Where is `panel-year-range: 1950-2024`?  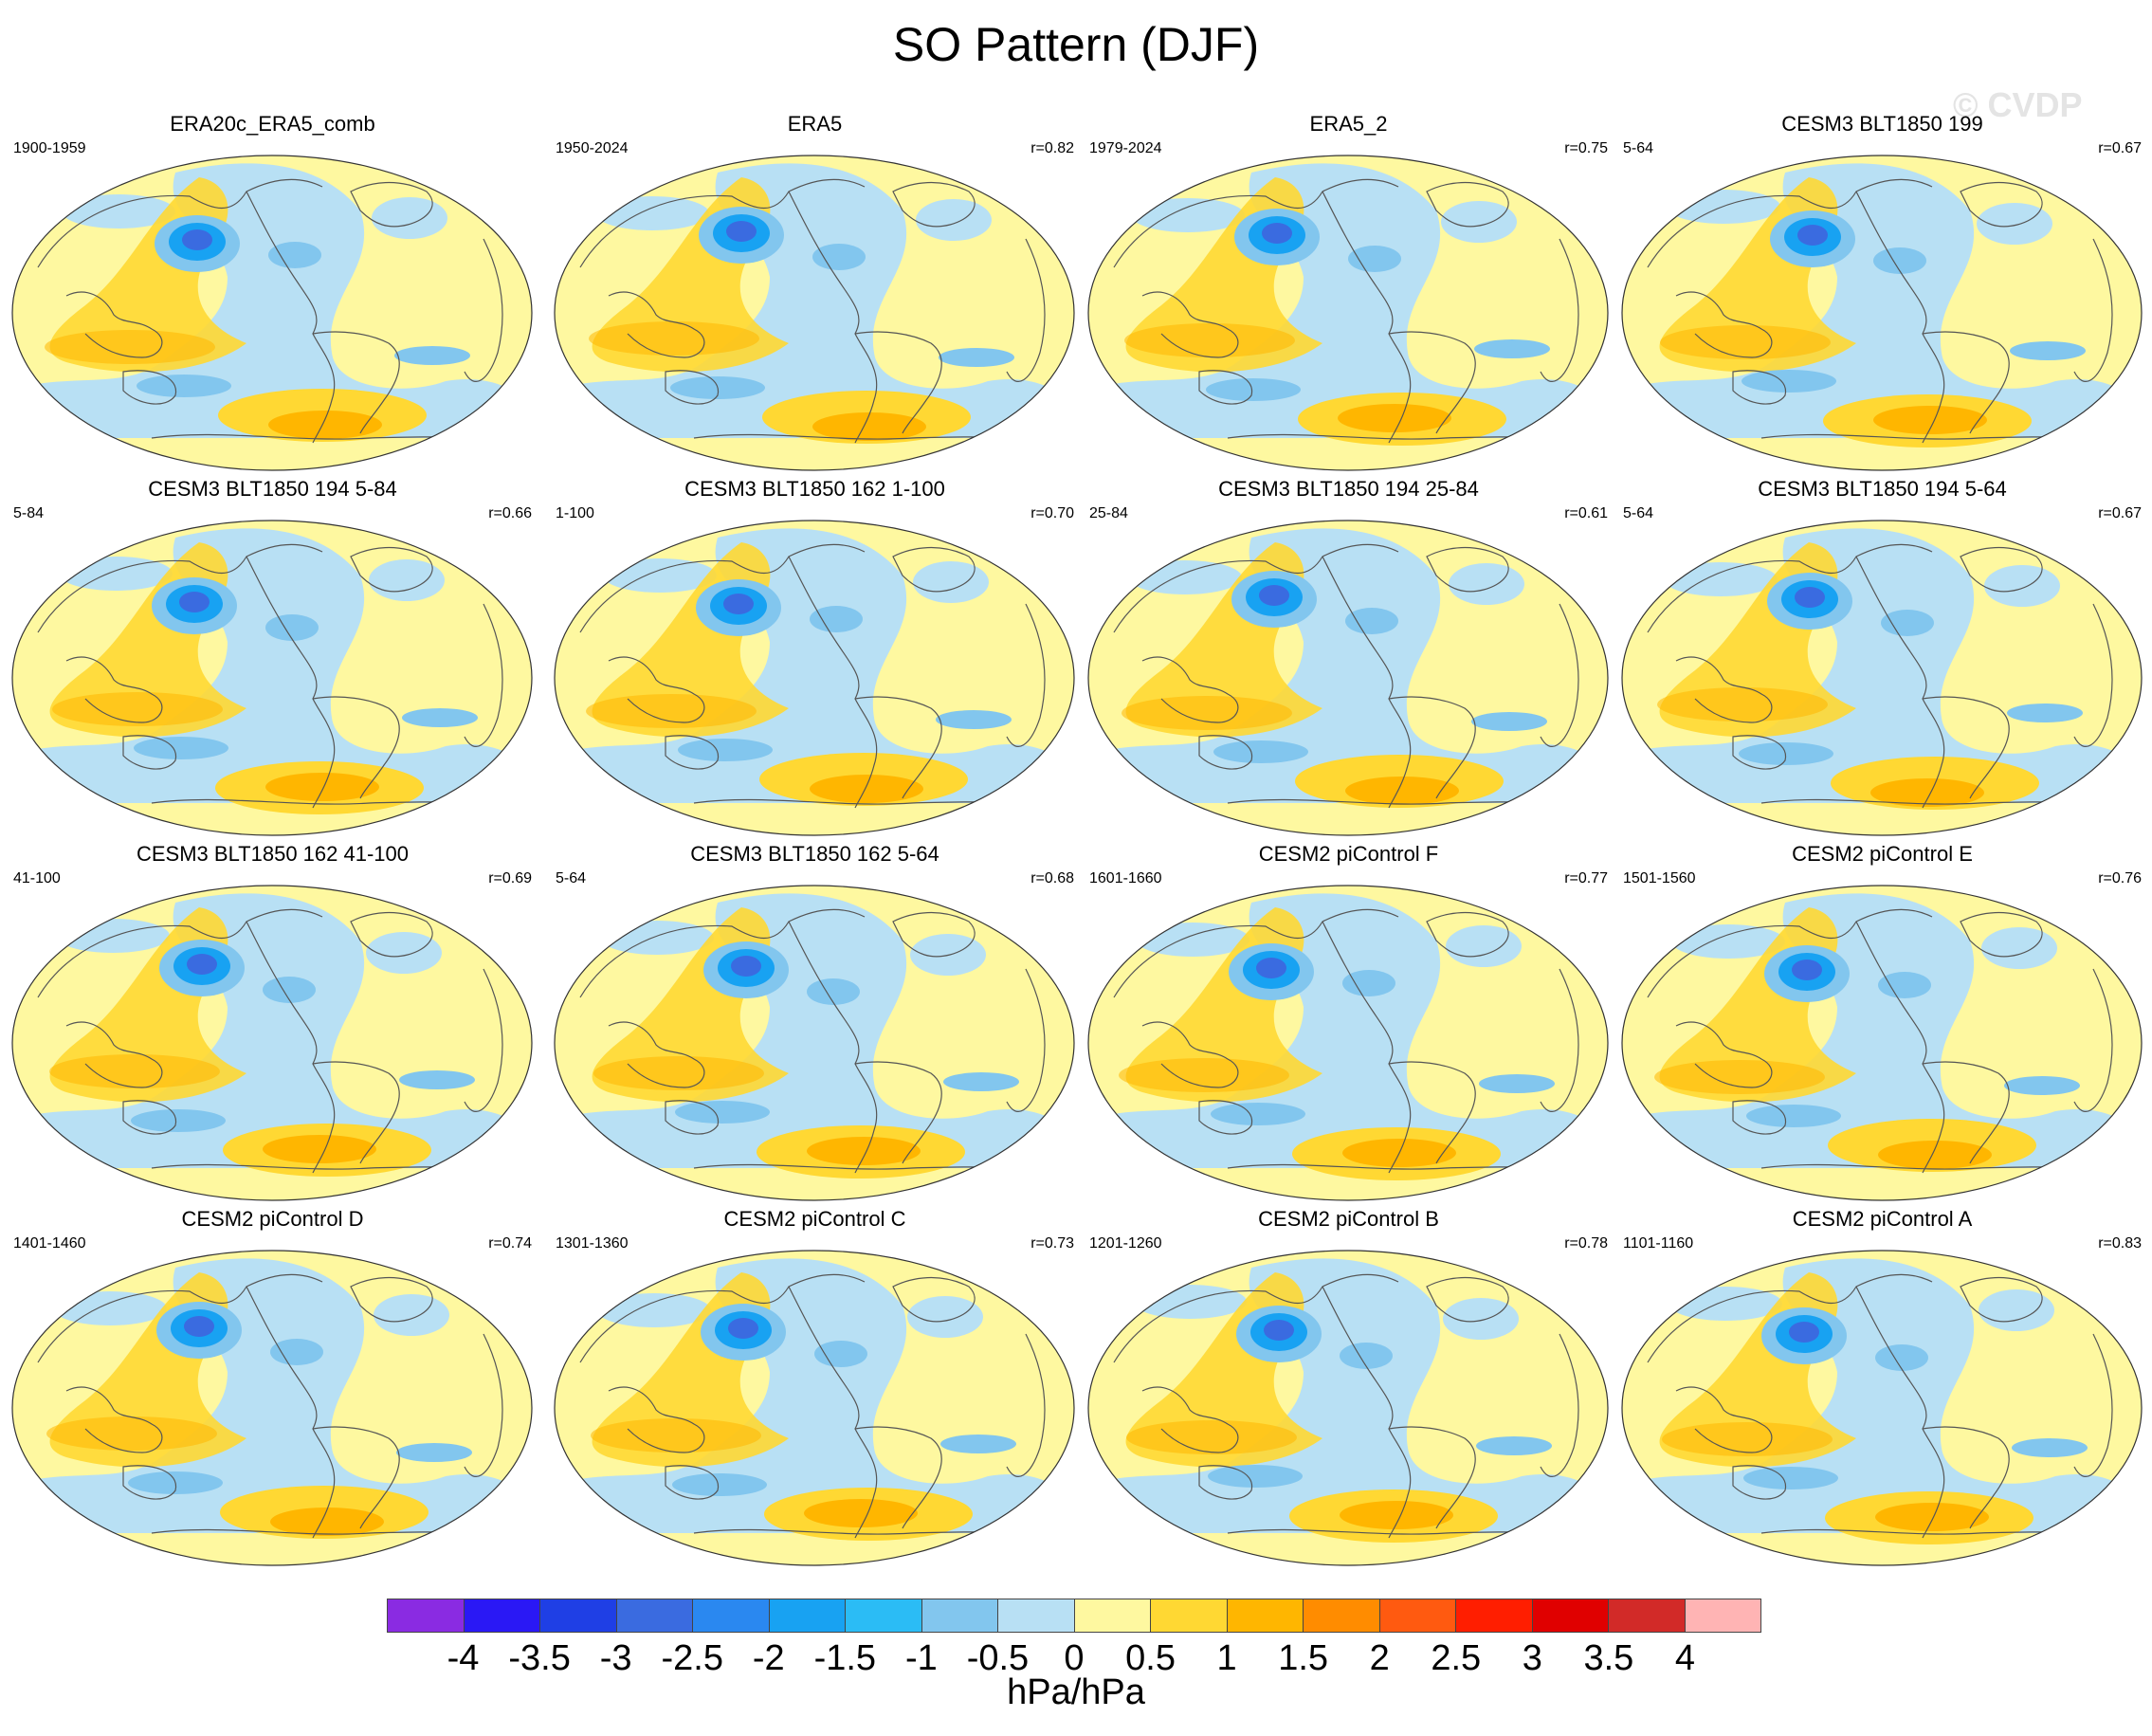
panel-year-range: 1950-2024 is located at coordinates (592, 148).